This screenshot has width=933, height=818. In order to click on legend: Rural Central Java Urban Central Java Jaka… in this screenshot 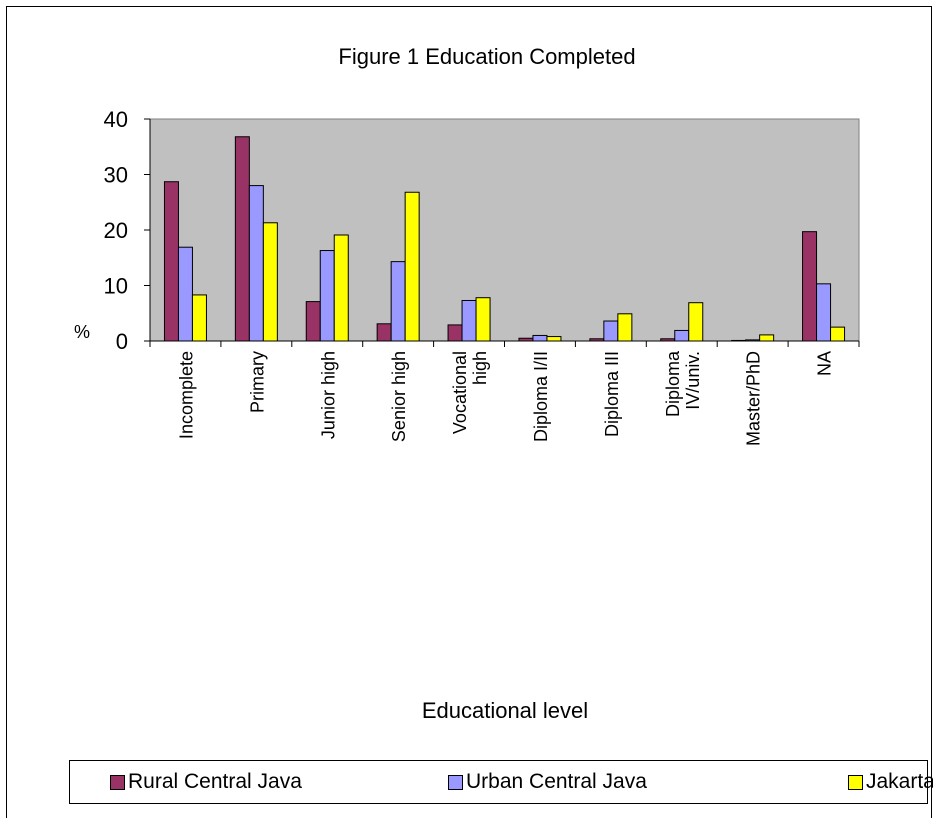, I will do `click(501, 782)`.